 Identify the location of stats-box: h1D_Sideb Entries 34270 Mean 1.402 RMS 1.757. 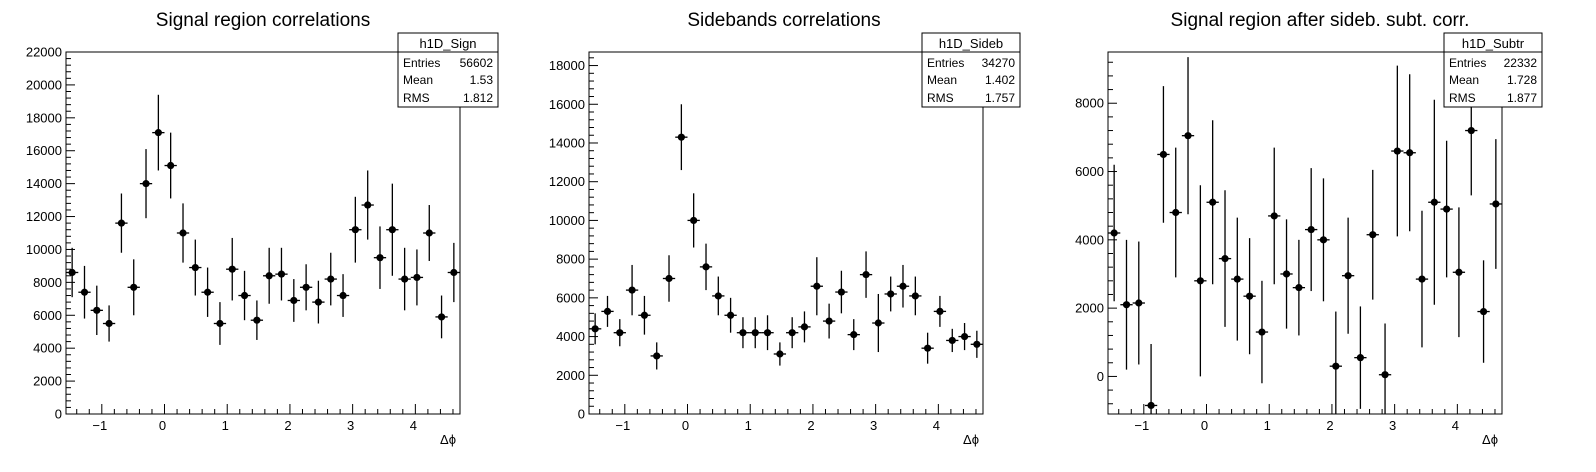
(971, 70).